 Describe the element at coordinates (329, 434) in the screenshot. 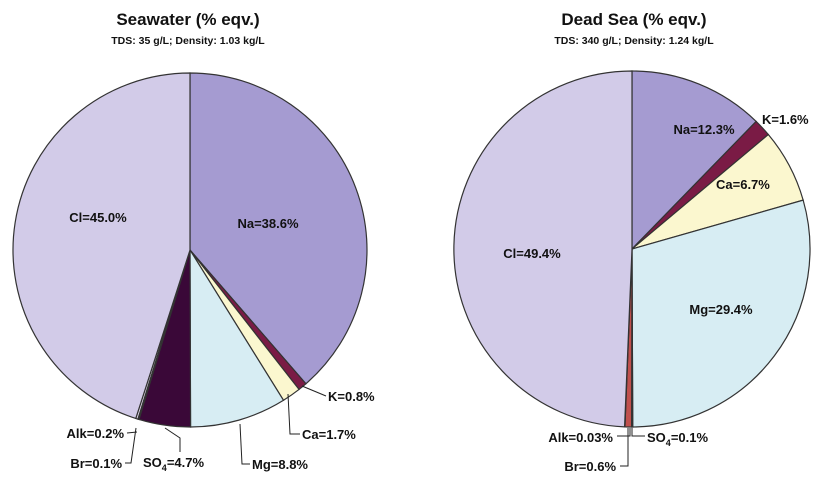

I see `seawater-label-ca: Ca=1.7%` at that location.